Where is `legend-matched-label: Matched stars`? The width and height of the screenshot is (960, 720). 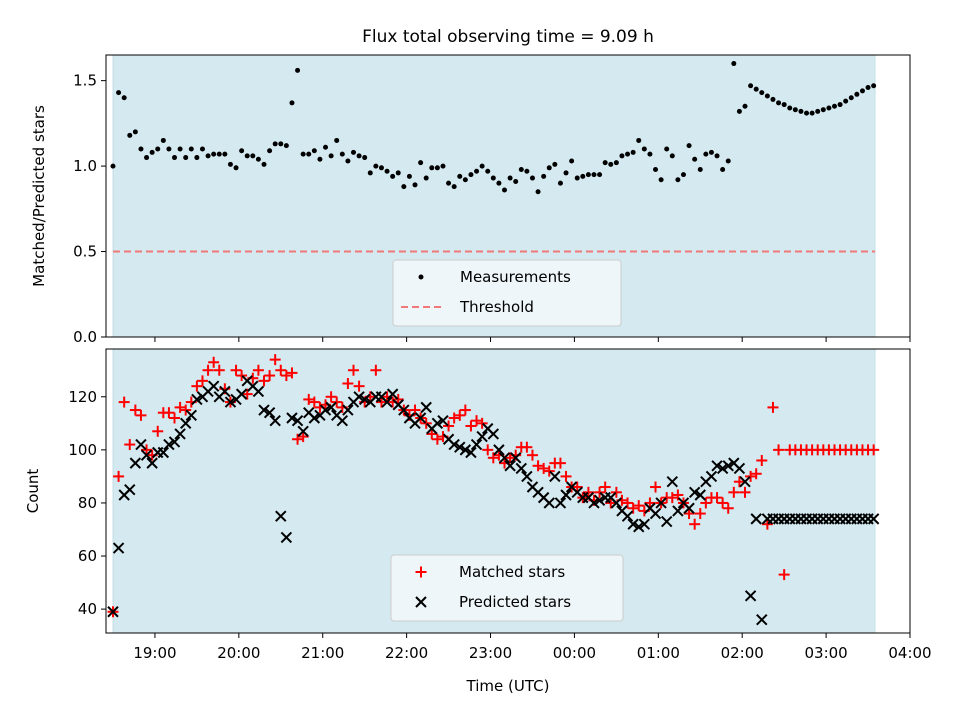
legend-matched-label: Matched stars is located at coordinates (512, 572).